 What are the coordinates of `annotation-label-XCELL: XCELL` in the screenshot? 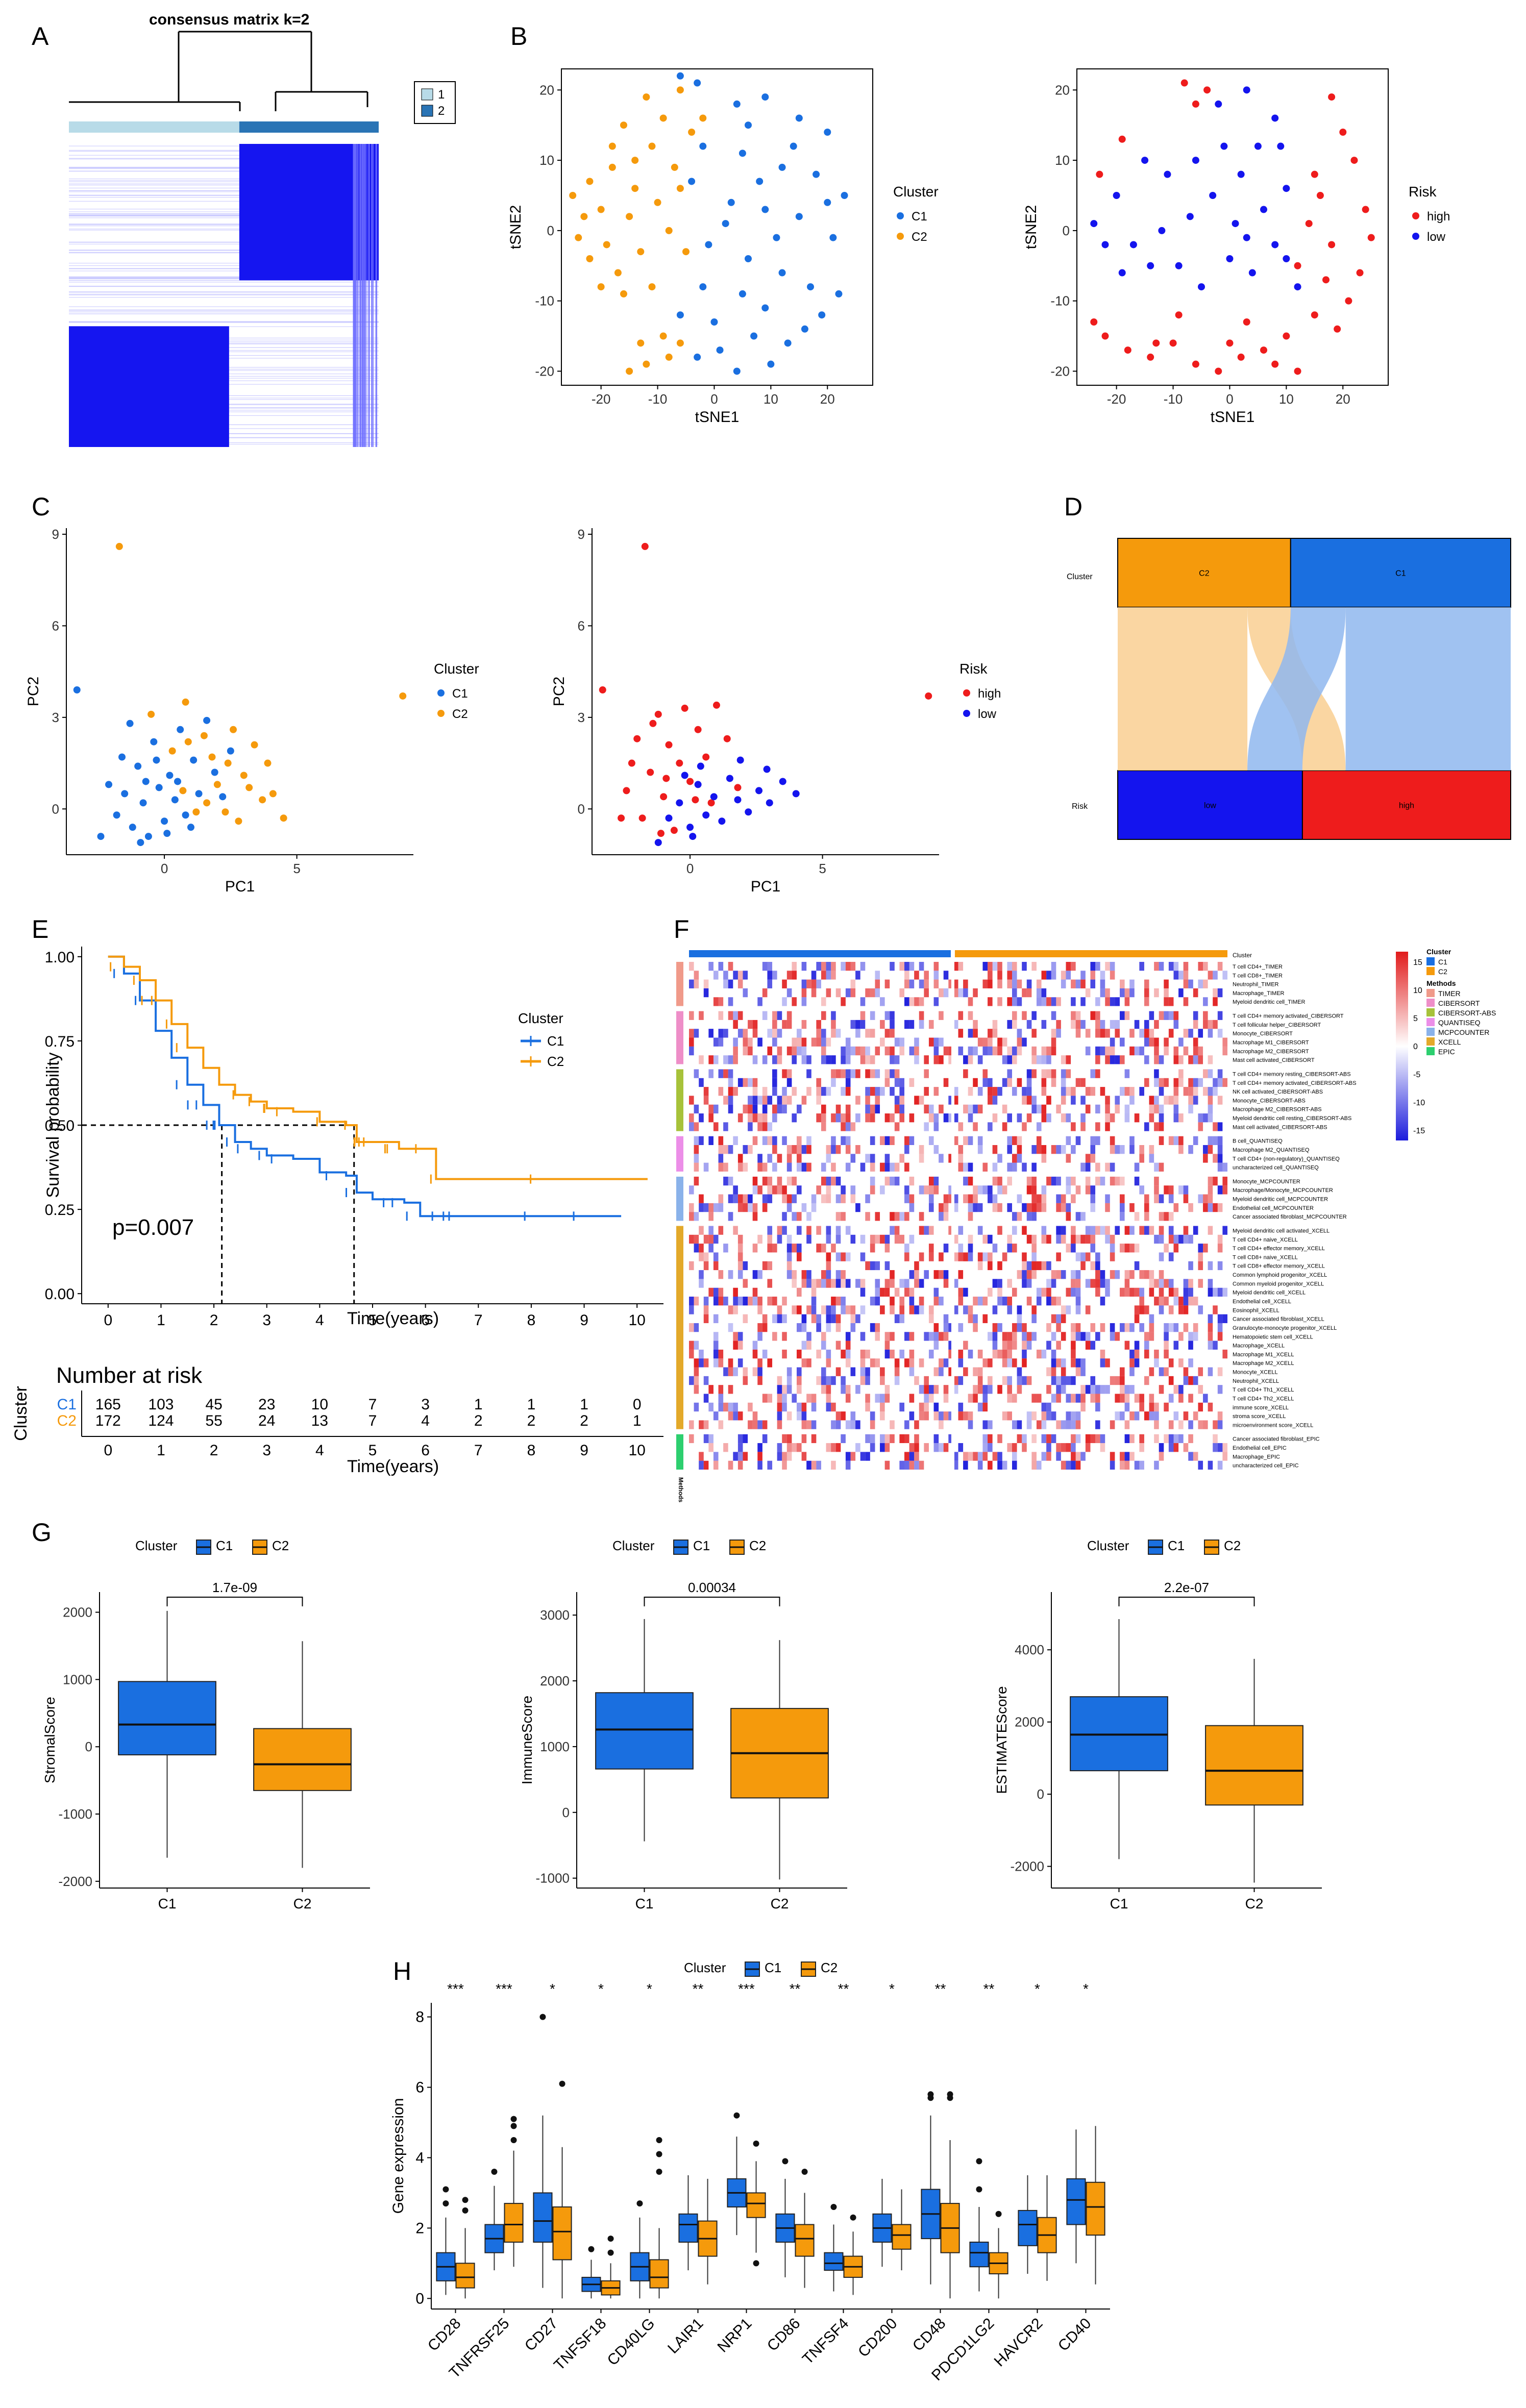 It's located at (1449, 1042).